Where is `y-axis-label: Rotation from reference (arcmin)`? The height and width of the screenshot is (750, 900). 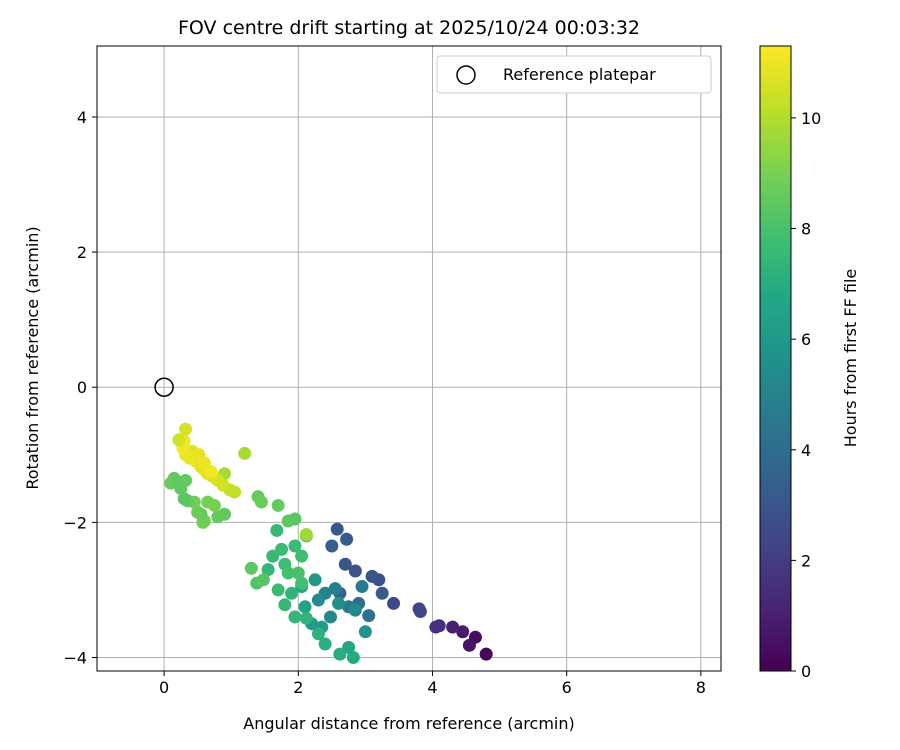 y-axis-label: Rotation from reference (arcmin) is located at coordinates (32, 357).